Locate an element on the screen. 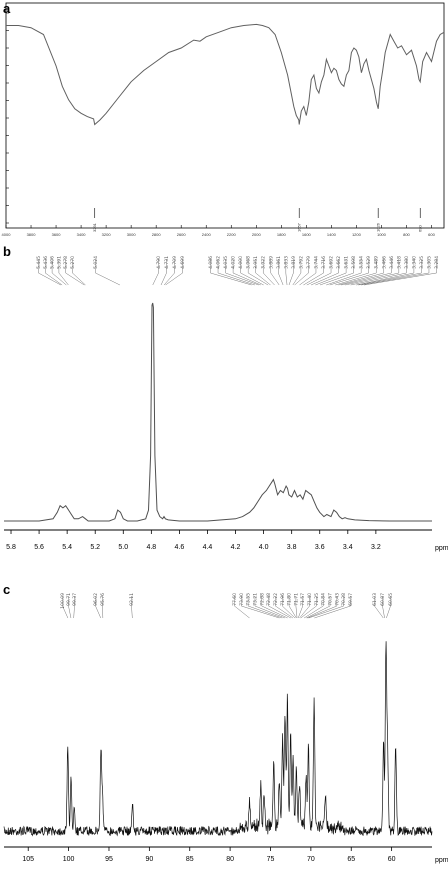 The image size is (448, 870). h1-peak-label: 3.792 is located at coordinates (301, 262).